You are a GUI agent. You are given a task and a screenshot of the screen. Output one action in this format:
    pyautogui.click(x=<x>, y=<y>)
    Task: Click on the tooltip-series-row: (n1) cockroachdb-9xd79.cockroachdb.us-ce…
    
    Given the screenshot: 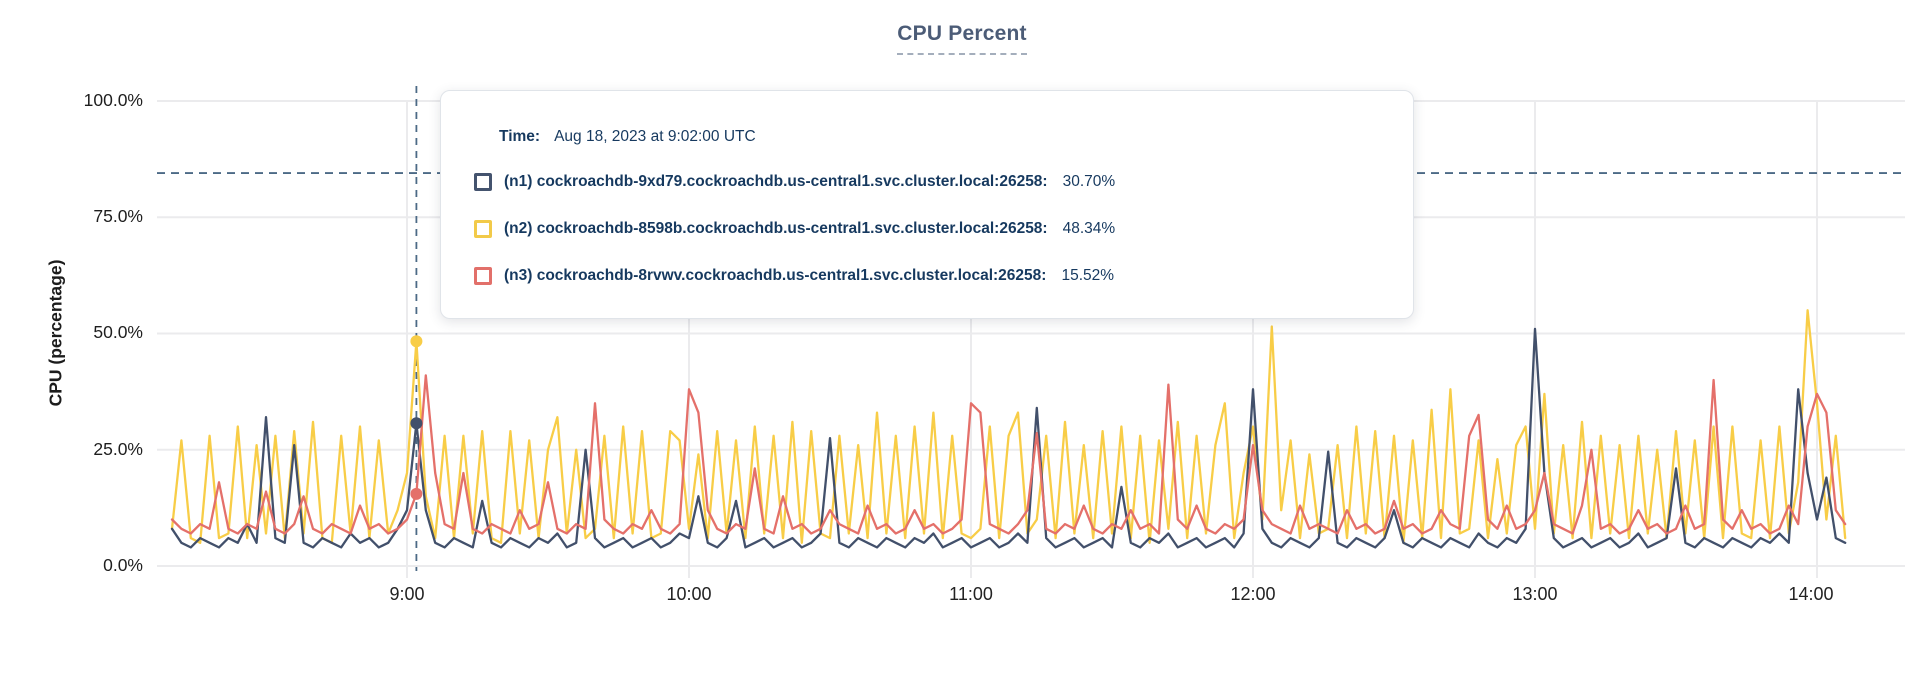 What is the action you would take?
    pyautogui.click(x=933, y=182)
    